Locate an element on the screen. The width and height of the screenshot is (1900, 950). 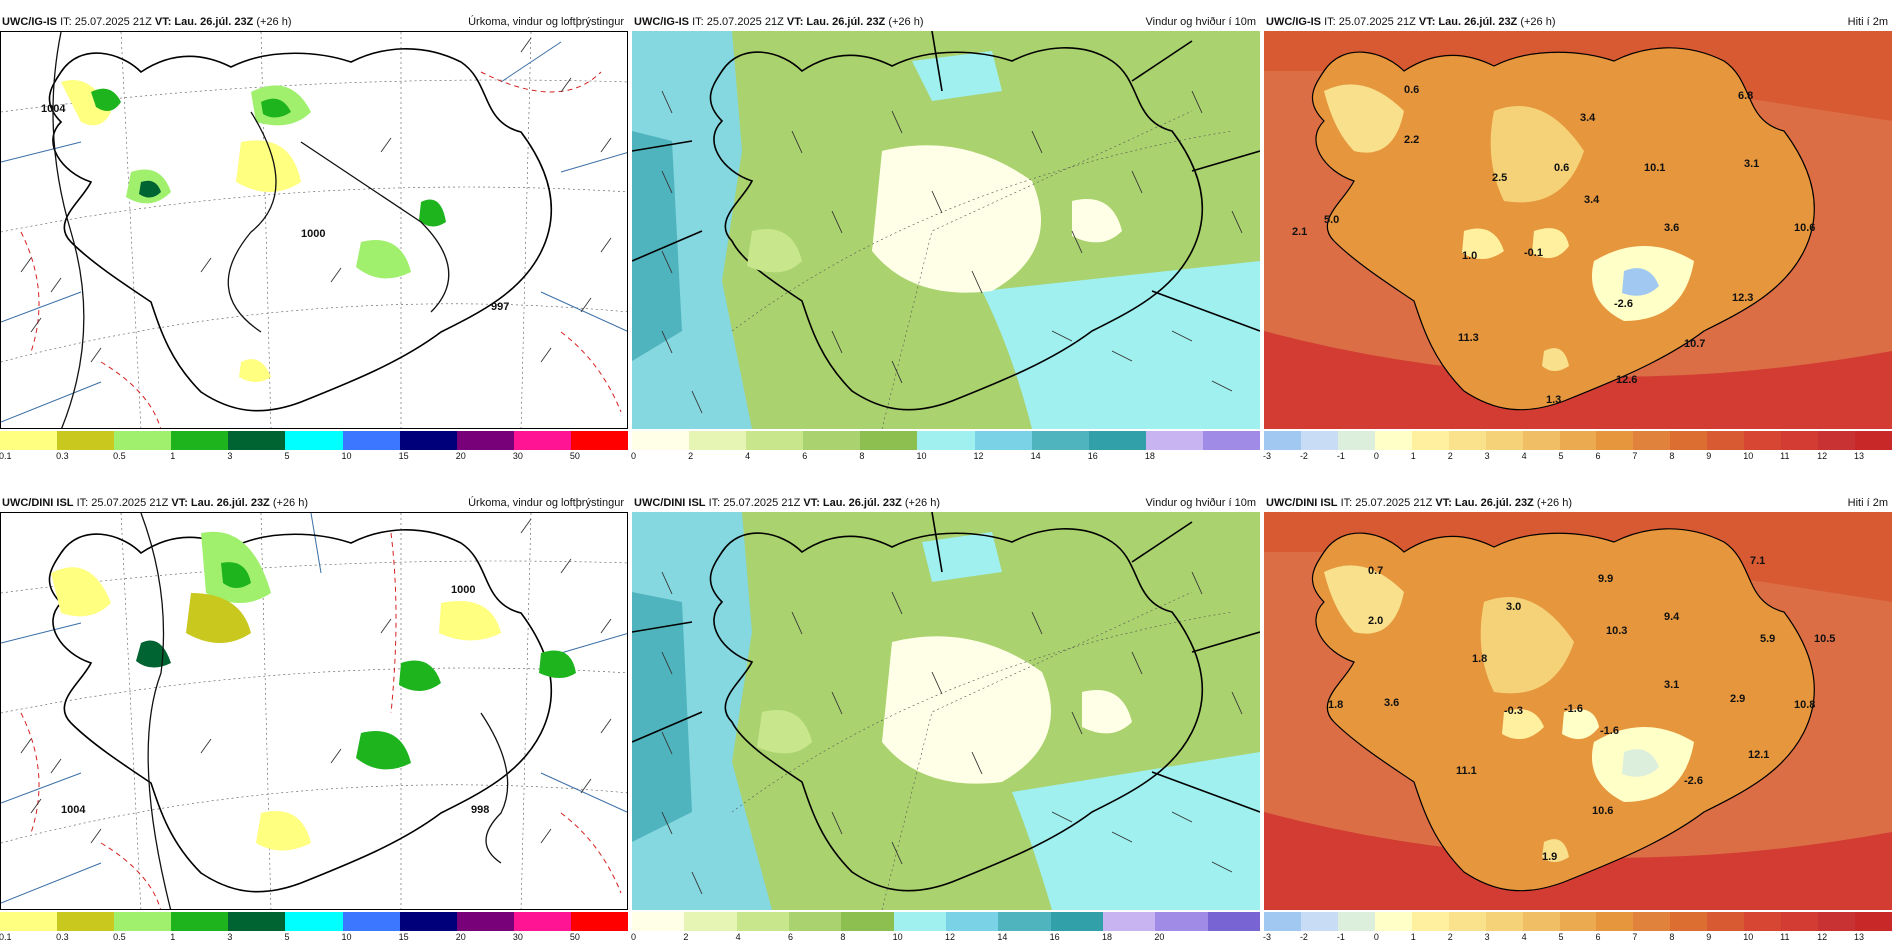
svg-text: 0.6 is located at coordinates (1411, 90).